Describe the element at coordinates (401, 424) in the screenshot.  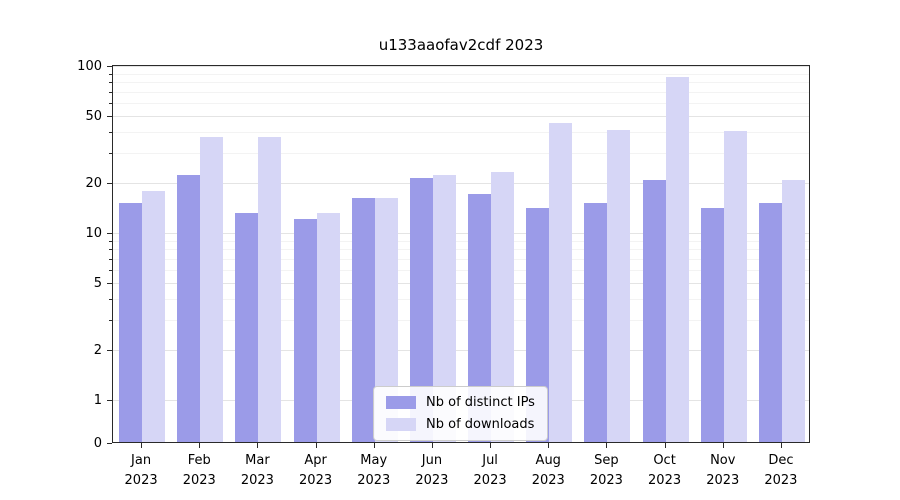
I see `legend-swatch-downloads` at that location.